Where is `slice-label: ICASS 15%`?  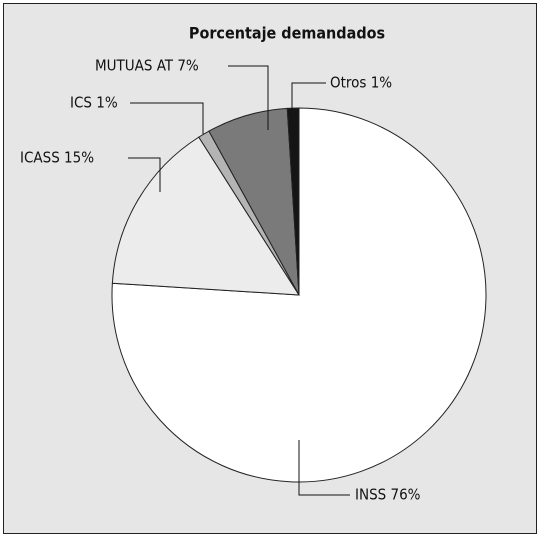 slice-label: ICASS 15% is located at coordinates (57, 158).